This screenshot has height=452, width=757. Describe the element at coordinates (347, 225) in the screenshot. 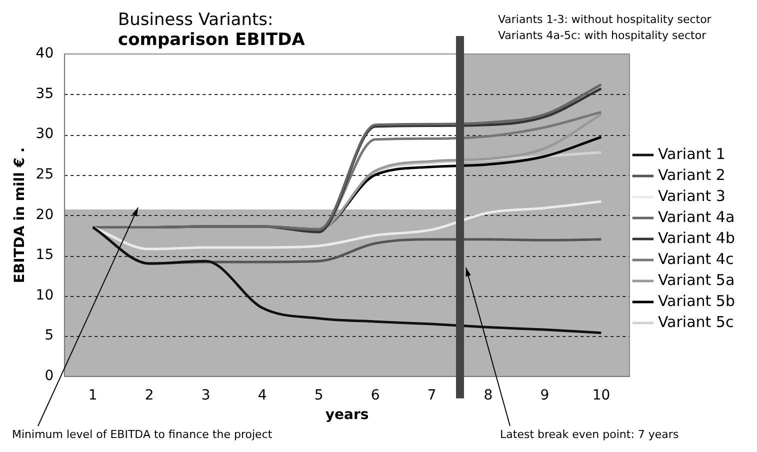

I see `line-series` at that location.